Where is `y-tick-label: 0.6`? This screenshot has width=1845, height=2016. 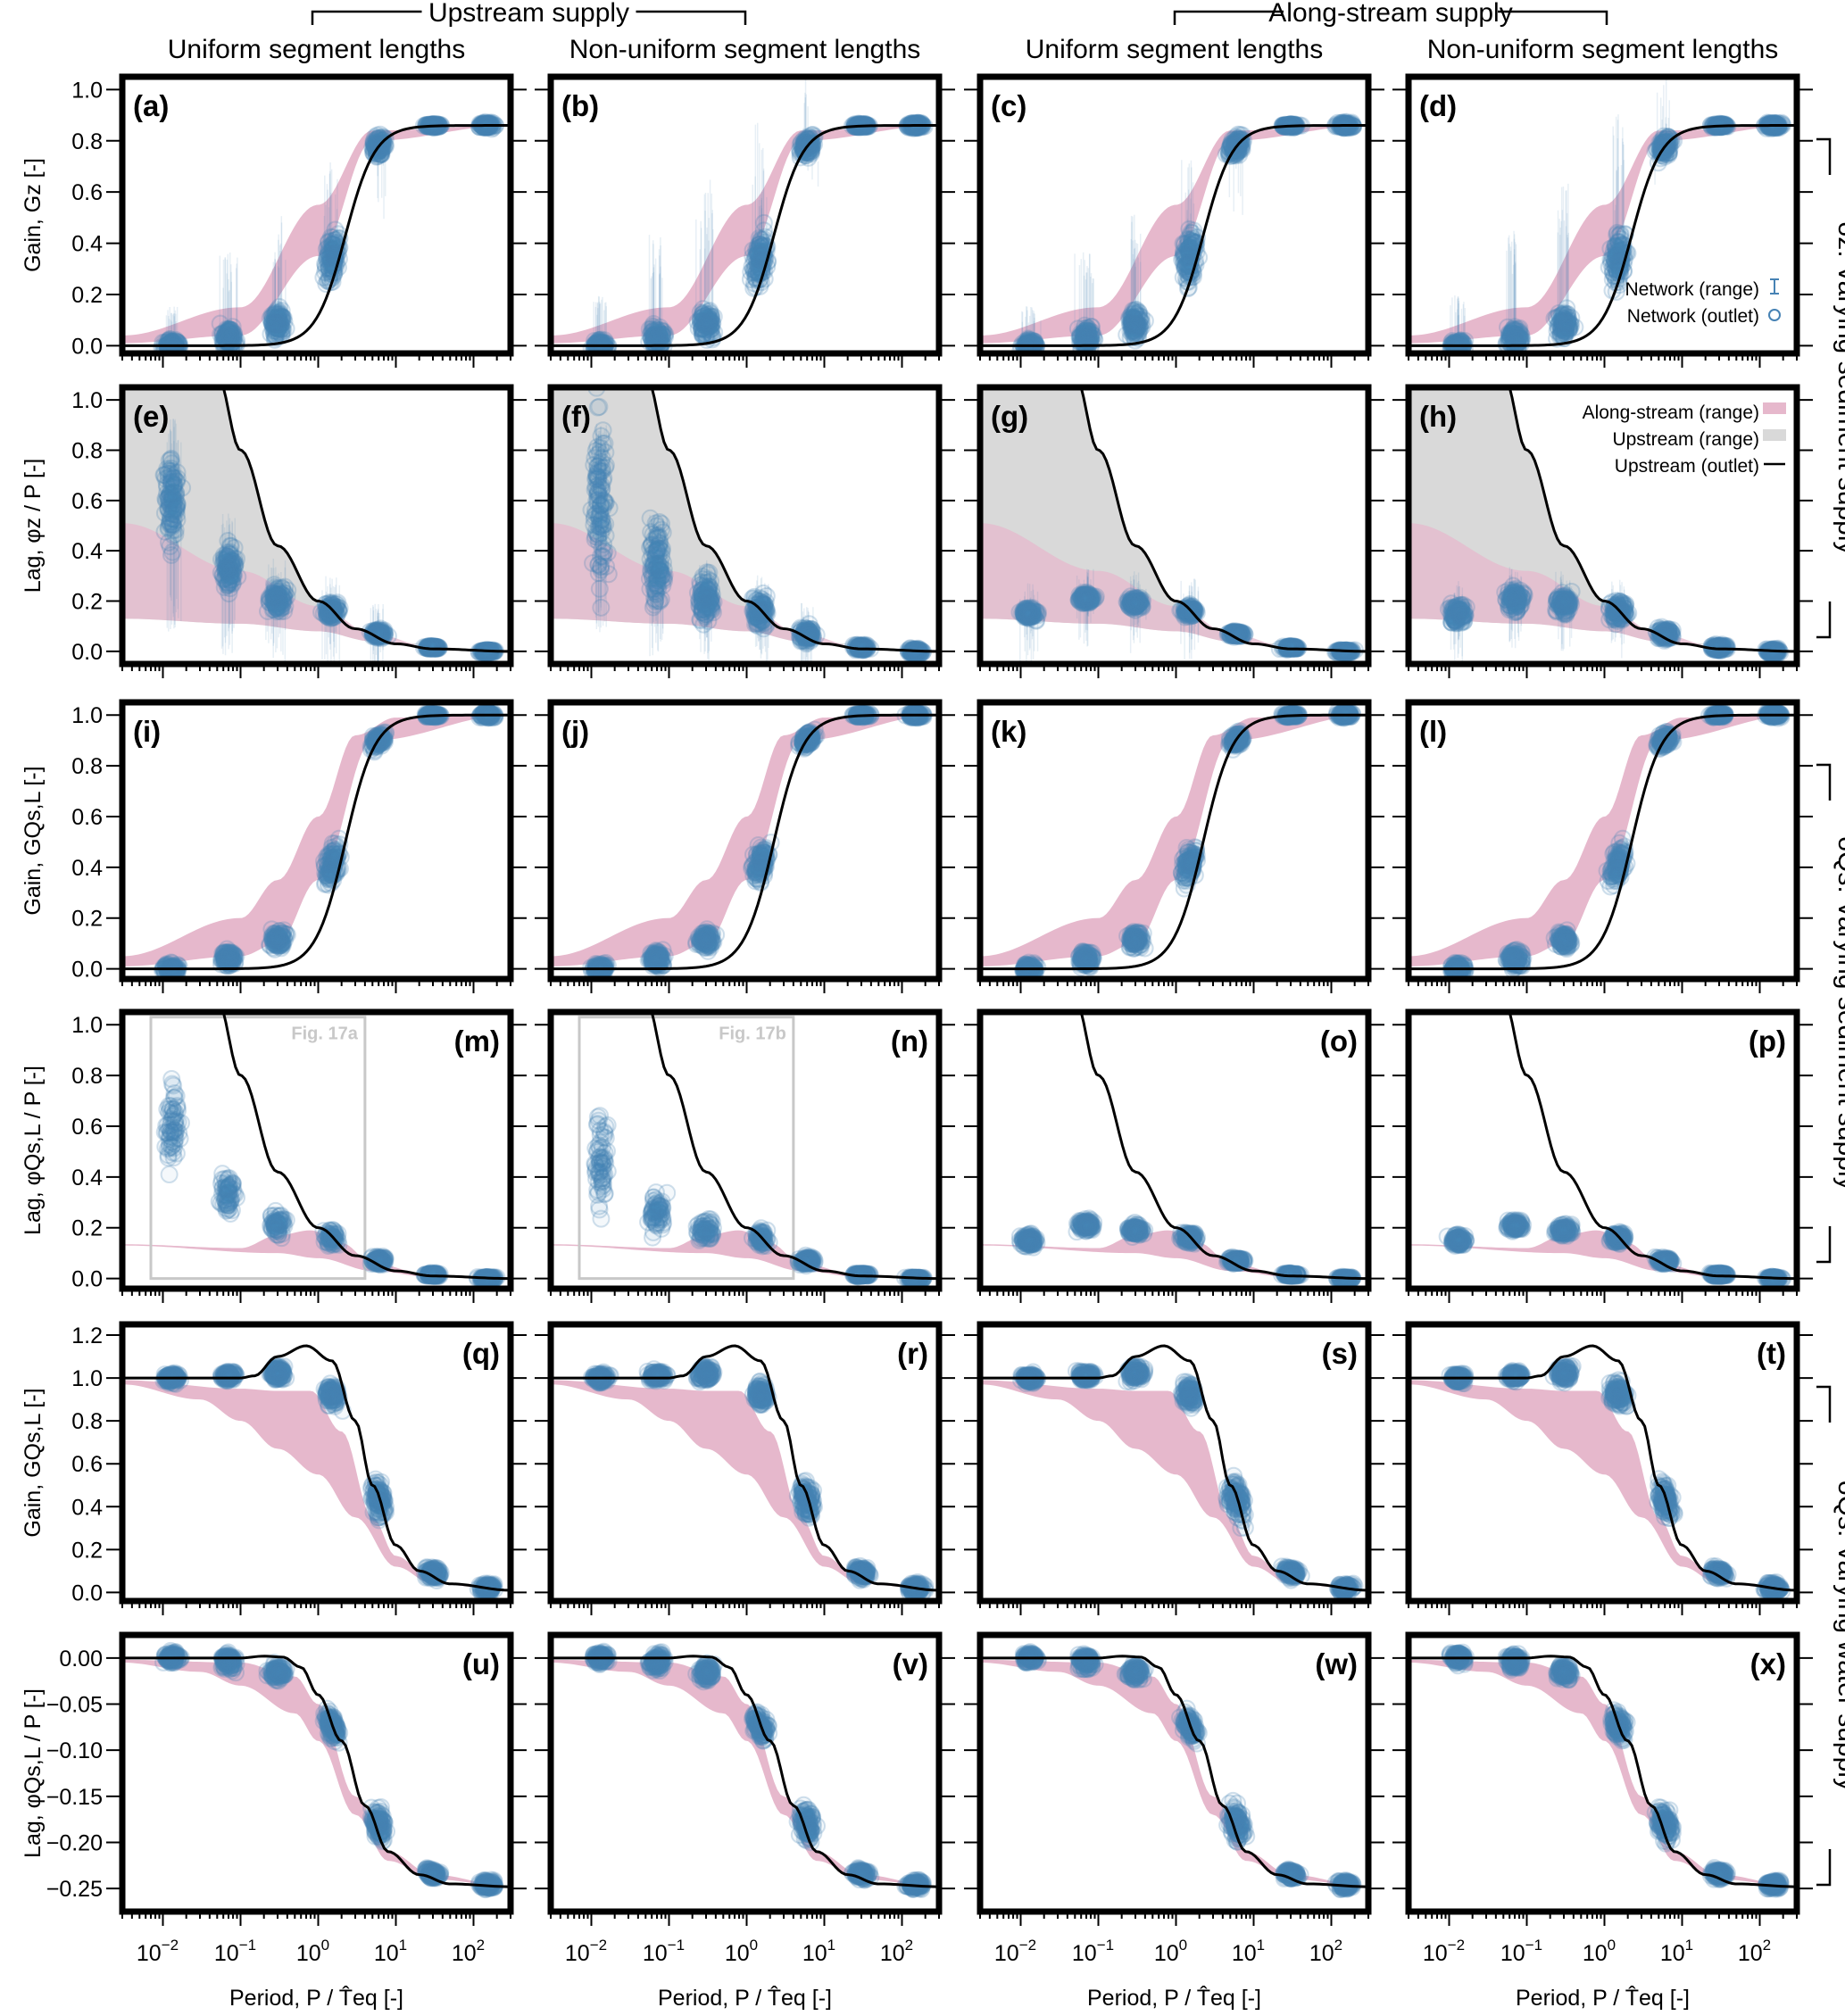
y-tick-label: 0.6 is located at coordinates (87, 192).